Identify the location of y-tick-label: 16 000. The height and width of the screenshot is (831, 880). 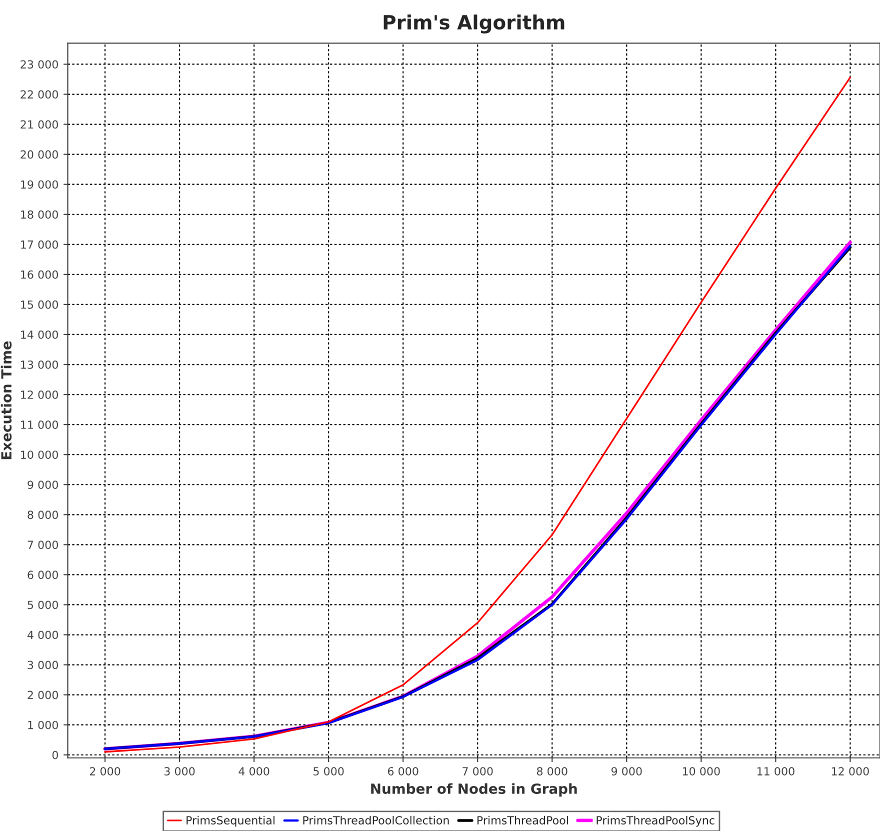
(39, 274).